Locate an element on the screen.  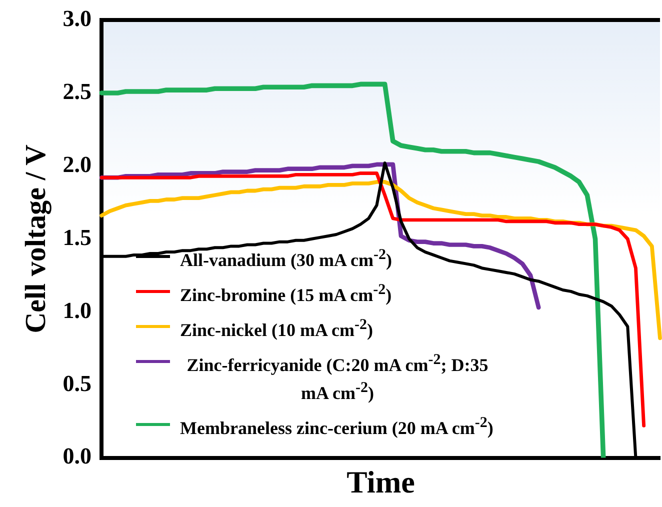
y-tick-label: 2.5 is located at coordinates (77, 91).